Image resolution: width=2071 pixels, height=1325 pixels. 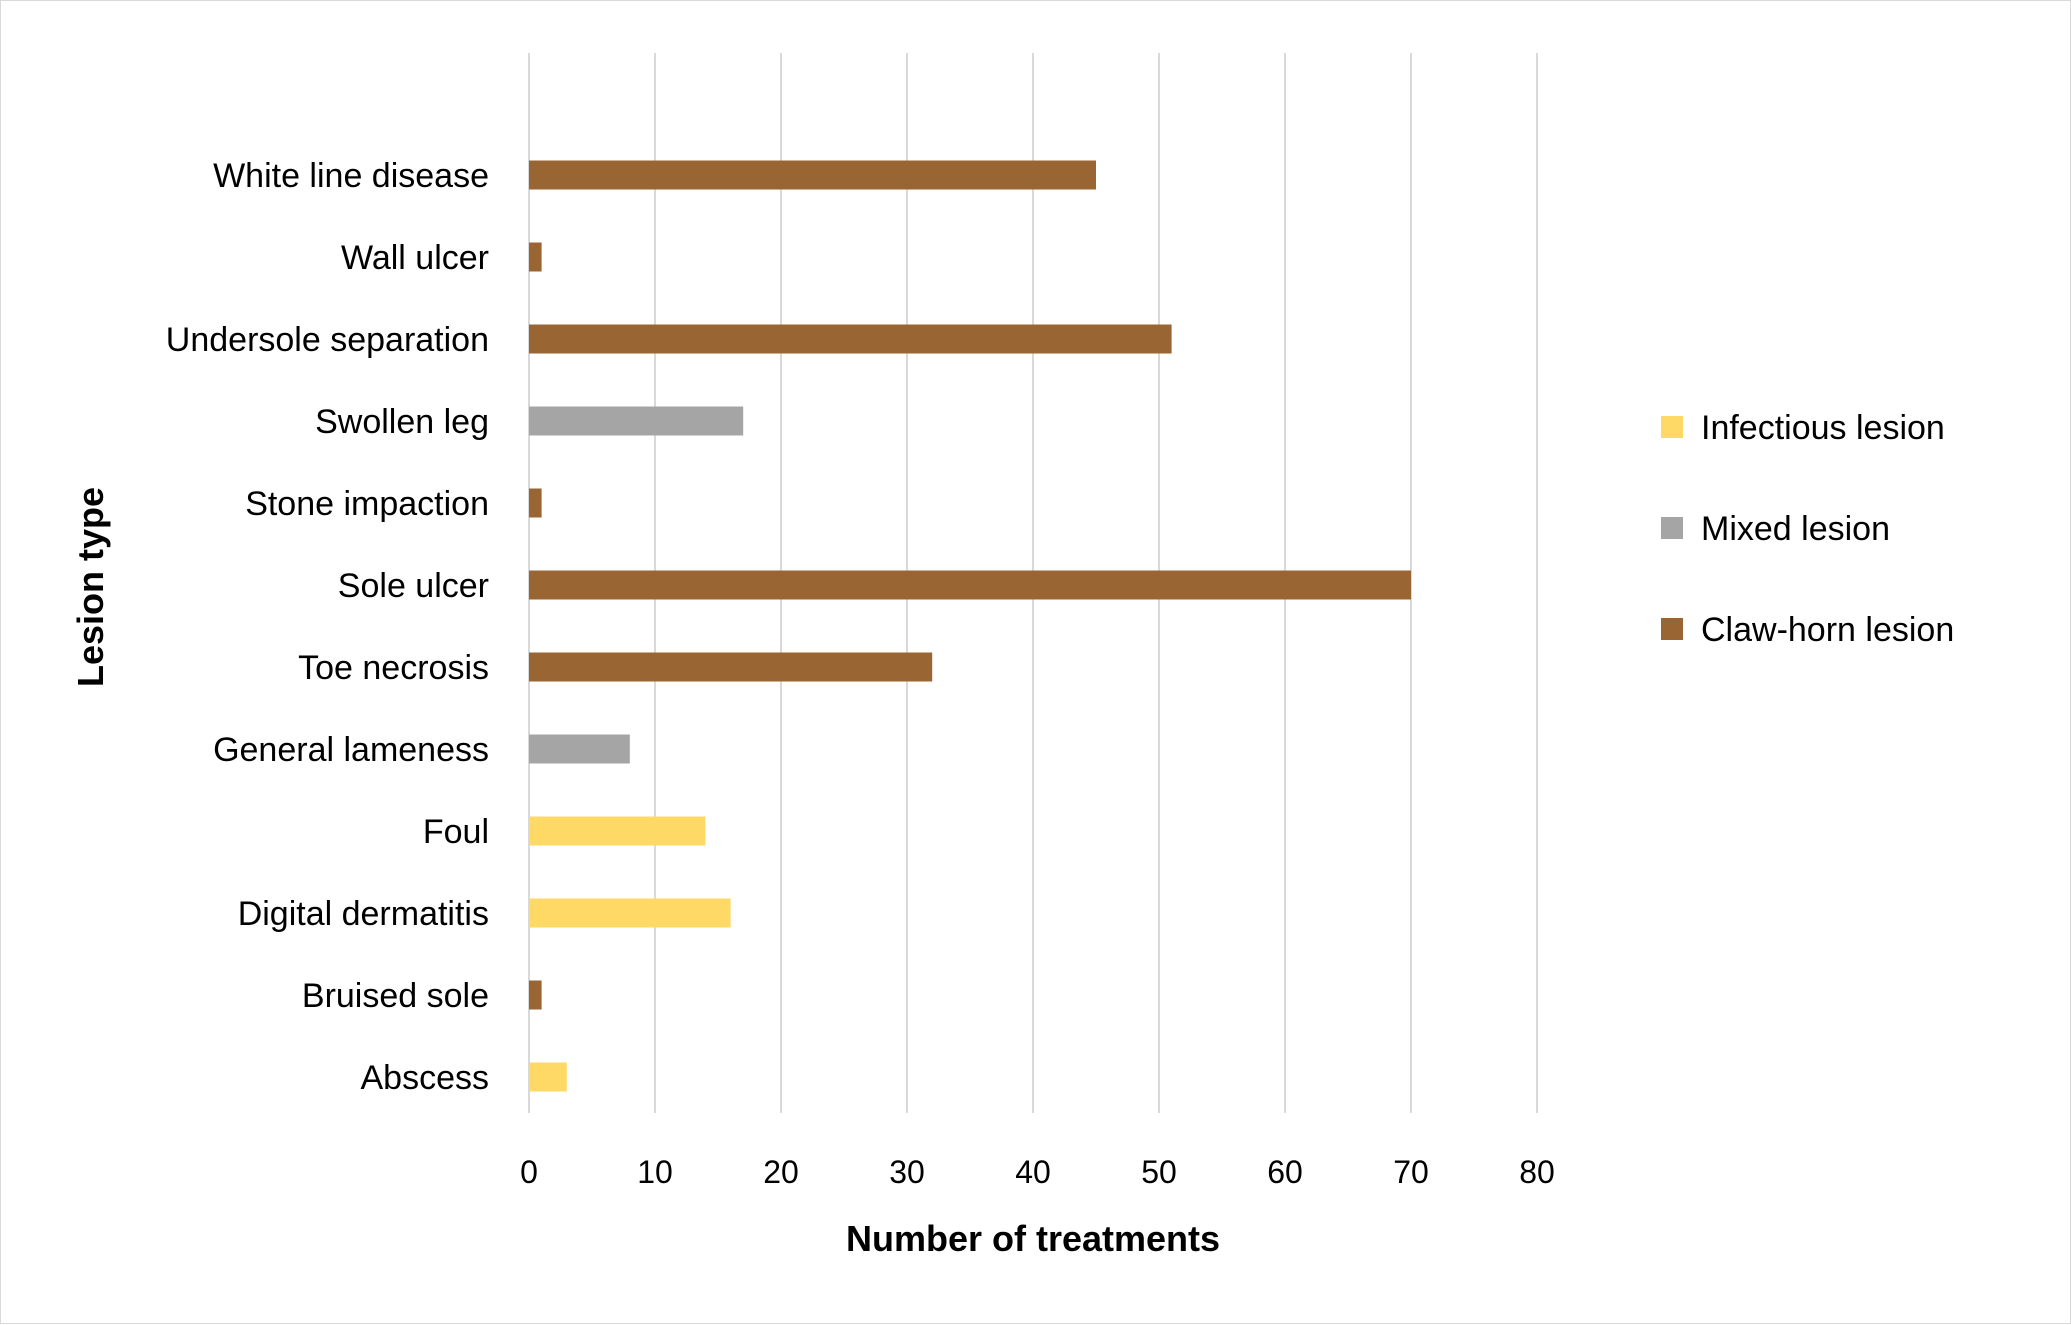 I want to click on x-tick-label-60: 60, so click(x=1285, y=1172).